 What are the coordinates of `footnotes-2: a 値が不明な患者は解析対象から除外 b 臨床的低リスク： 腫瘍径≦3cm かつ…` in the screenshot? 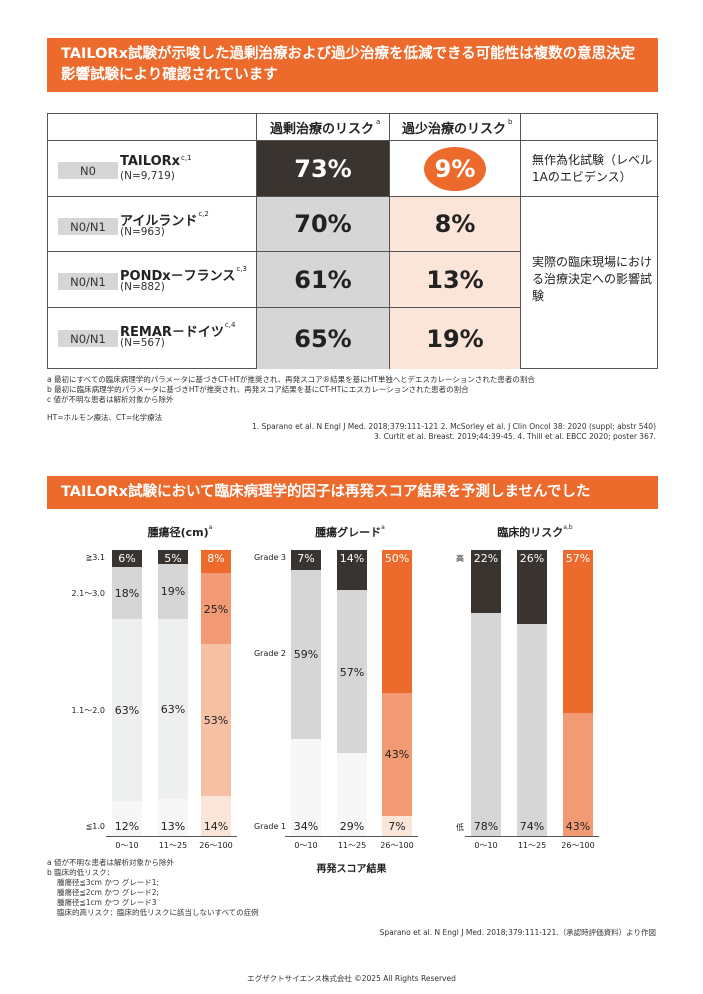 It's located at (153, 887).